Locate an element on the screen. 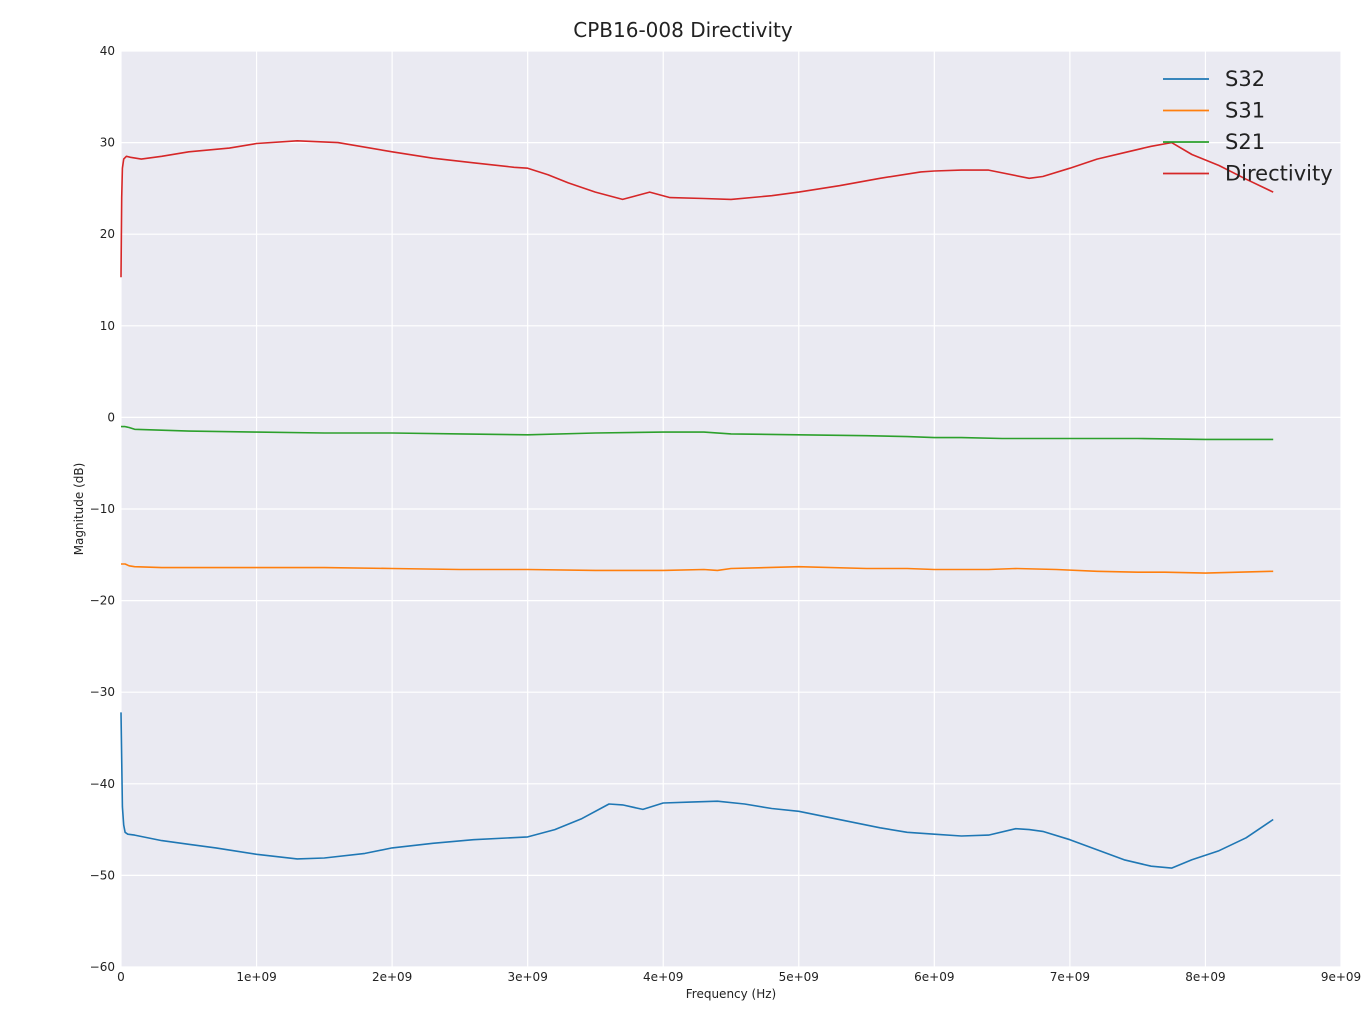 The image size is (1365, 1023). y-tick-label: −40 is located at coordinates (102, 784).